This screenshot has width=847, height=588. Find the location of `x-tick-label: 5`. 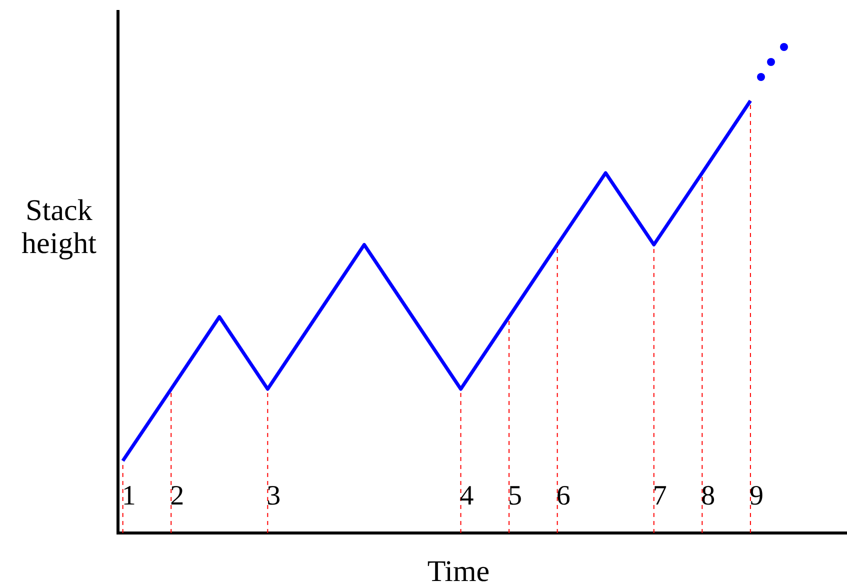

x-tick-label: 5 is located at coordinates (515, 496).